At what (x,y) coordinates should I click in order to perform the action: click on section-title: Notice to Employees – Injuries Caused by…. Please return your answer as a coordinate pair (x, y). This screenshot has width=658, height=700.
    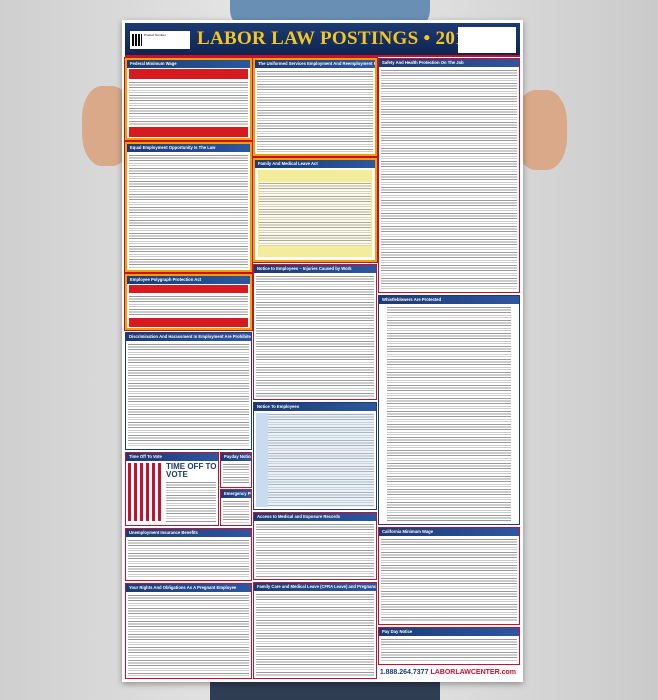
    Looking at the image, I should click on (315, 269).